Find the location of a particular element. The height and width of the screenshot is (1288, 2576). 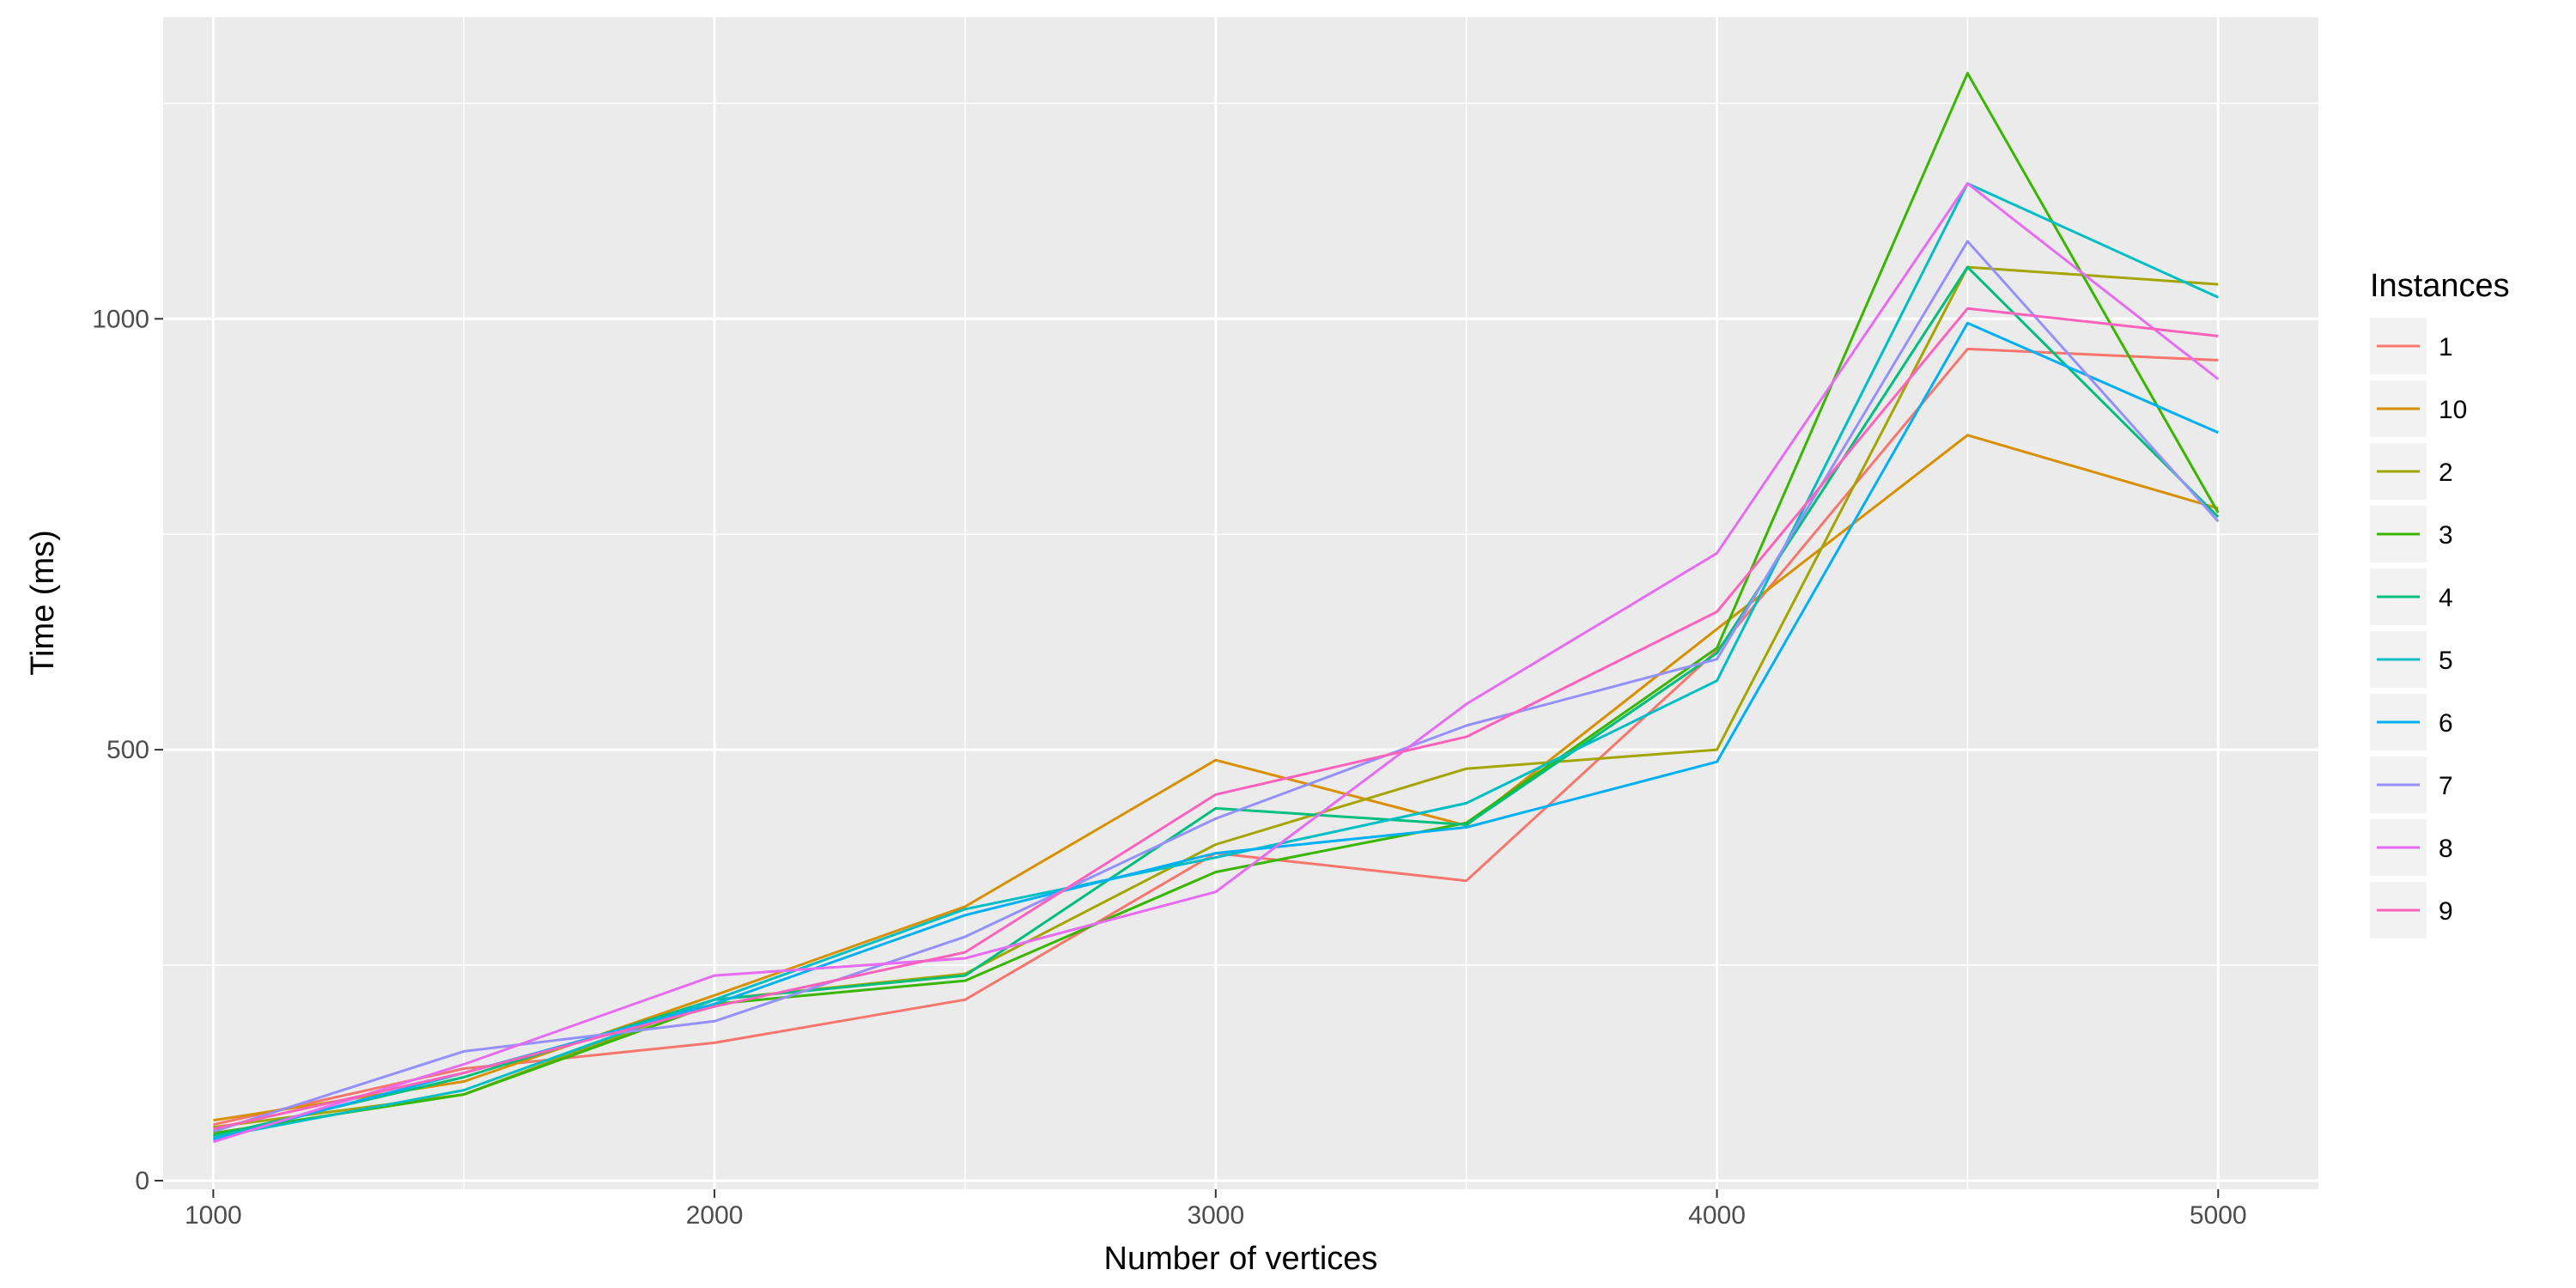

legend-label-10: 10 is located at coordinates (2453, 410).